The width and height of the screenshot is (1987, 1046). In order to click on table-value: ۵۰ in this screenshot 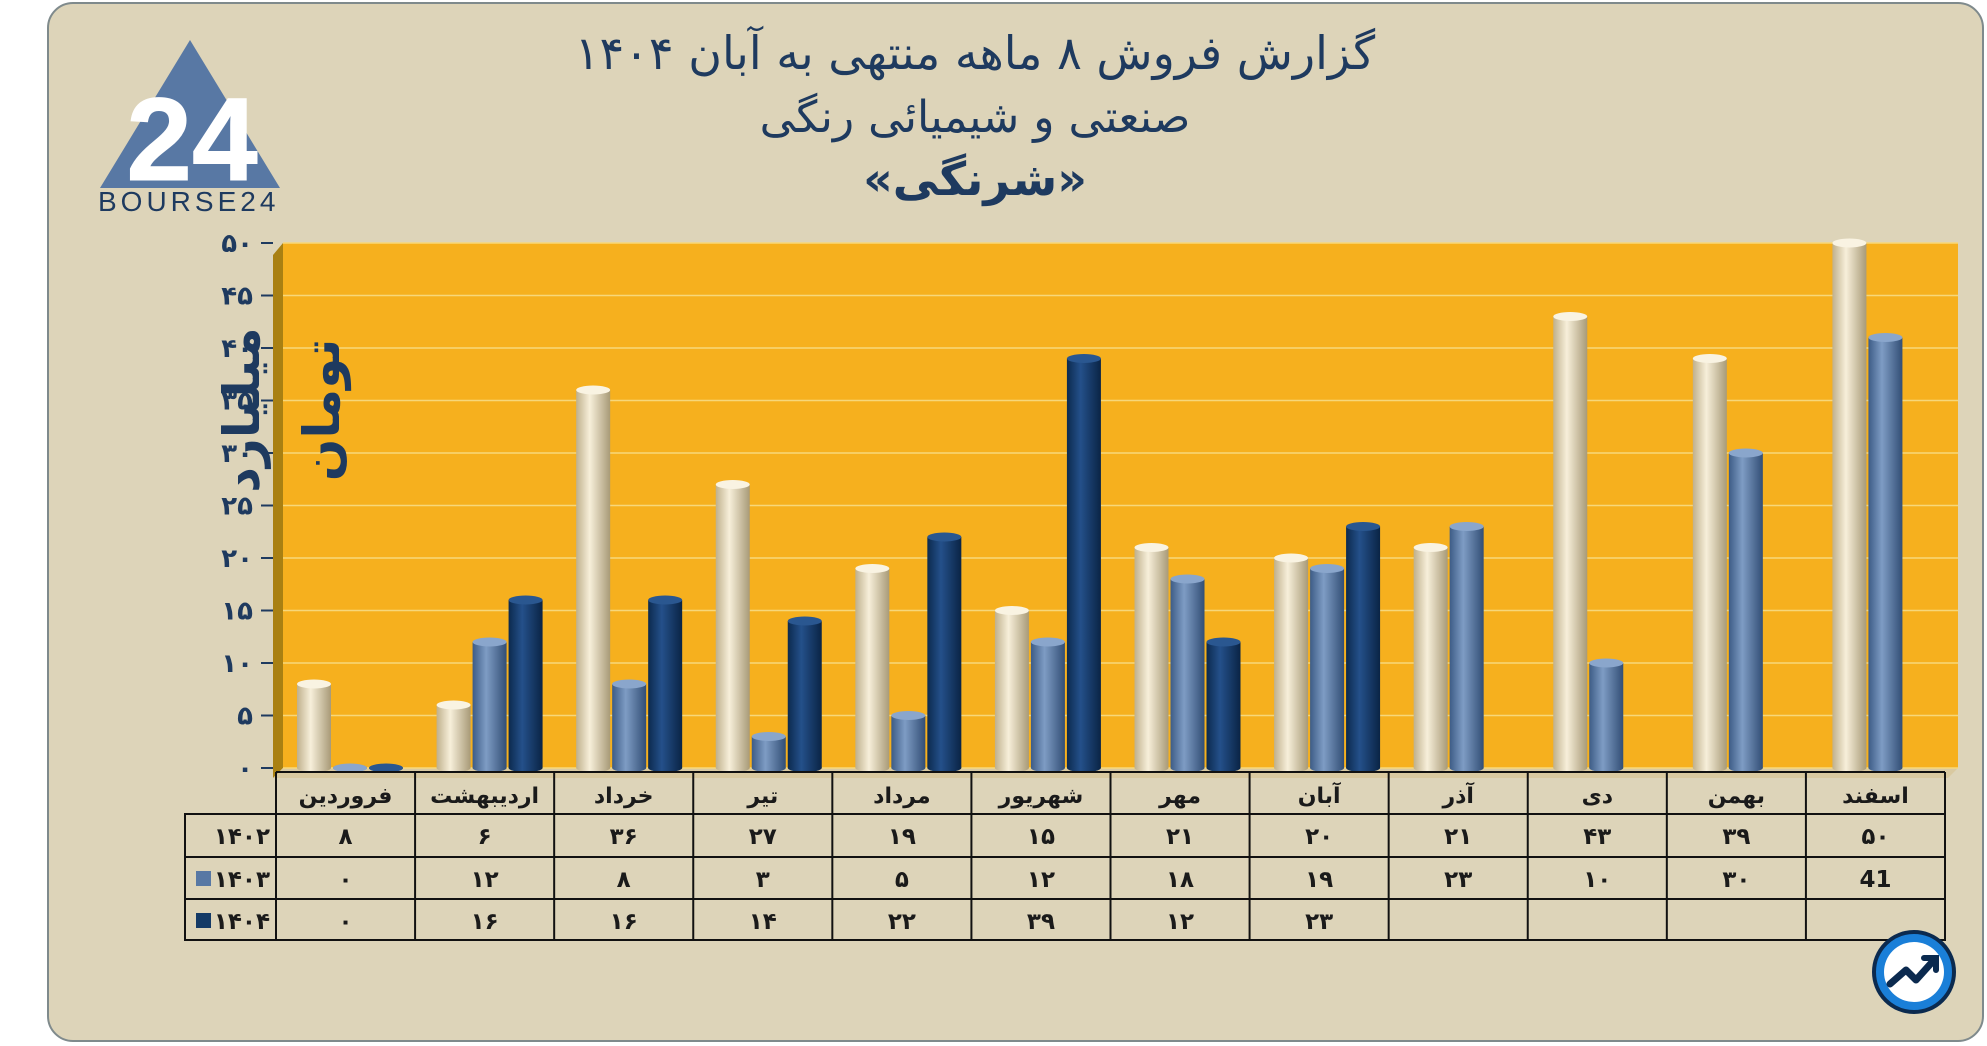, I will do `click(1875, 837)`.